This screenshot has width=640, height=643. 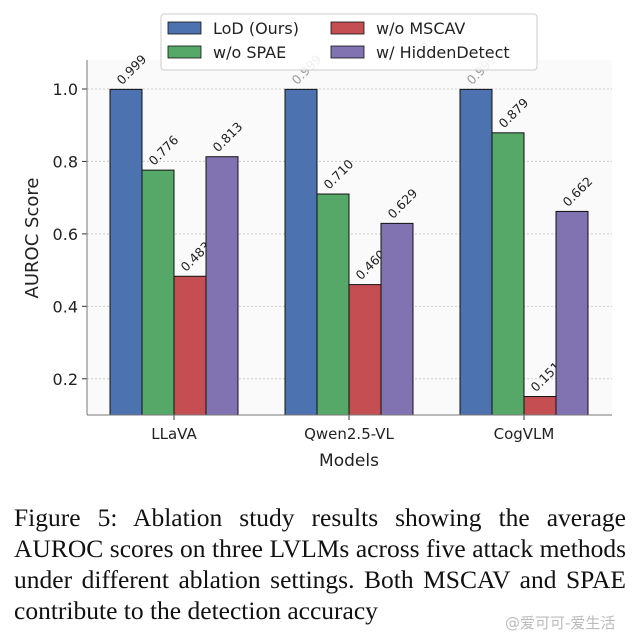 What do you see at coordinates (65, 161) in the screenshot?
I see `y-tick-label: 0.8` at bounding box center [65, 161].